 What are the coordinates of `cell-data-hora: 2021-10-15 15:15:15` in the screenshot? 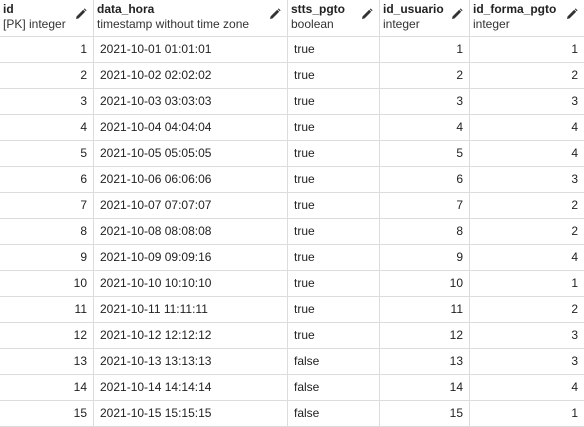 It's located at (191, 413).